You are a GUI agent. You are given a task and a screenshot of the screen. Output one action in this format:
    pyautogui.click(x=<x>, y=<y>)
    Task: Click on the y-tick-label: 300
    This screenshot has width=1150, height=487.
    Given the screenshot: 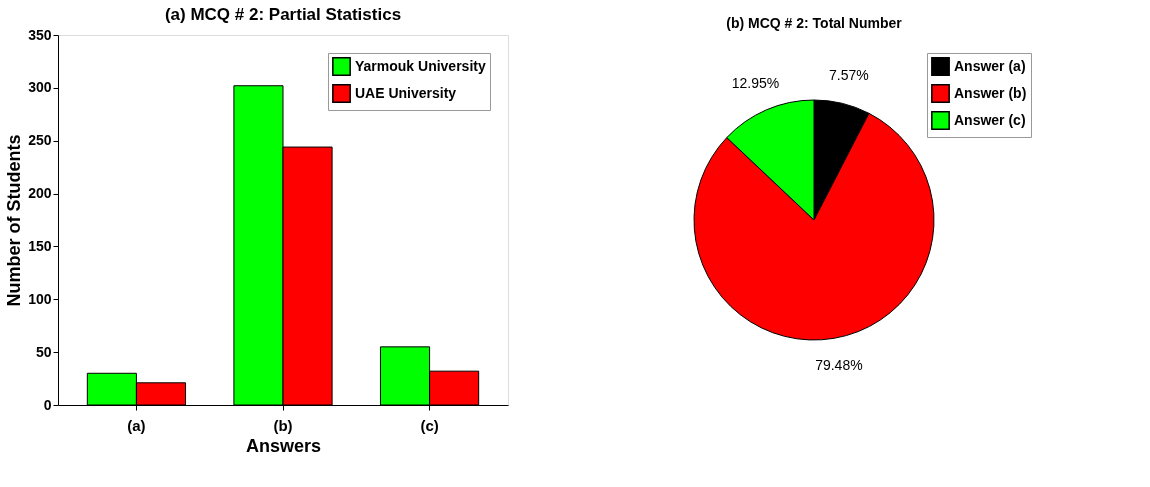 What is the action you would take?
    pyautogui.click(x=40, y=87)
    